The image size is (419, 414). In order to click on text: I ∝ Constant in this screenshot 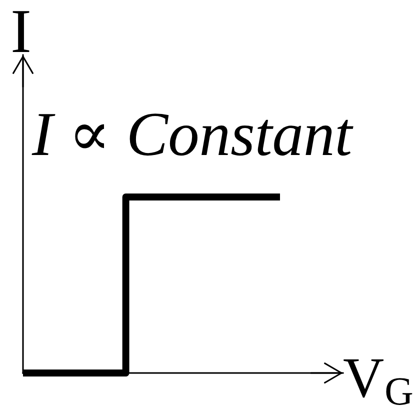, I will do `click(193, 135)`.